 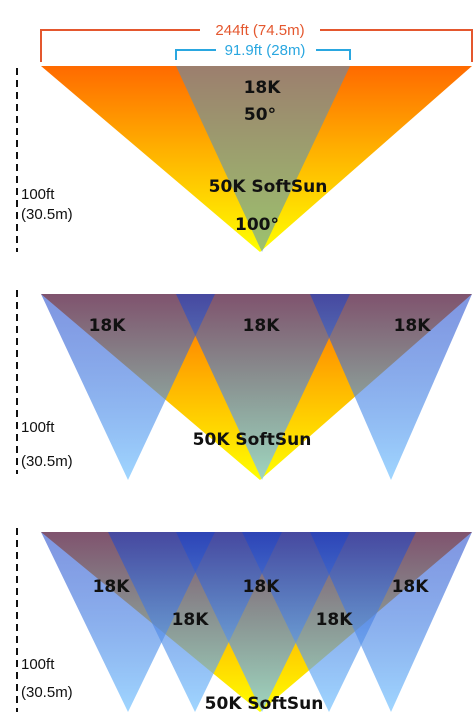 What do you see at coordinates (260, 115) in the screenshot?
I see `light-18k-angle: 50°` at bounding box center [260, 115].